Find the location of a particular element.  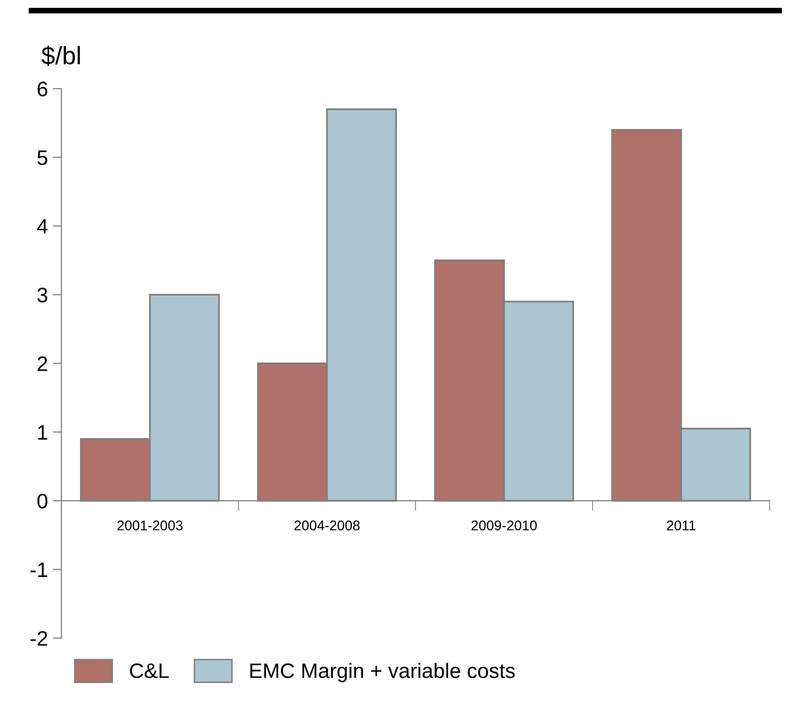

x-tick-label: 2011 is located at coordinates (681, 525).